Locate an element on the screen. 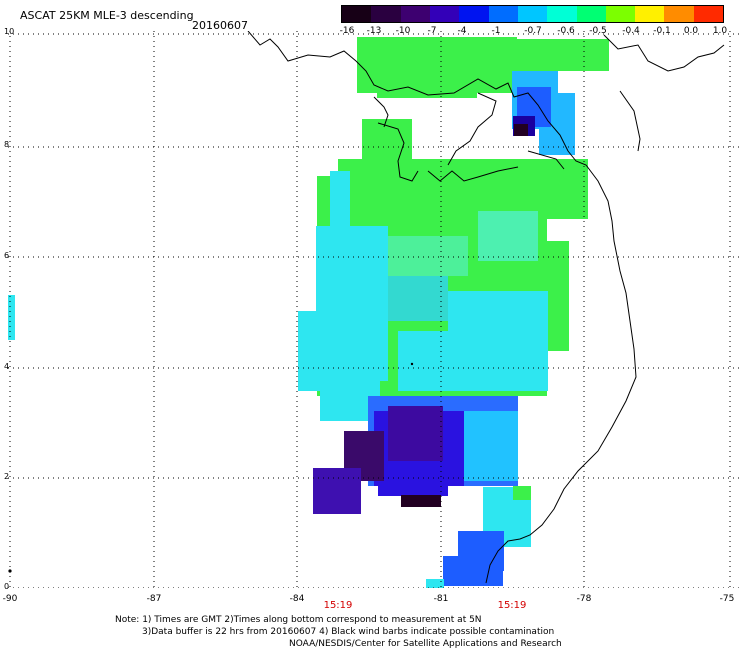 This screenshot has width=740, height=650. lat-tick-label: 0 is located at coordinates (7, 586).